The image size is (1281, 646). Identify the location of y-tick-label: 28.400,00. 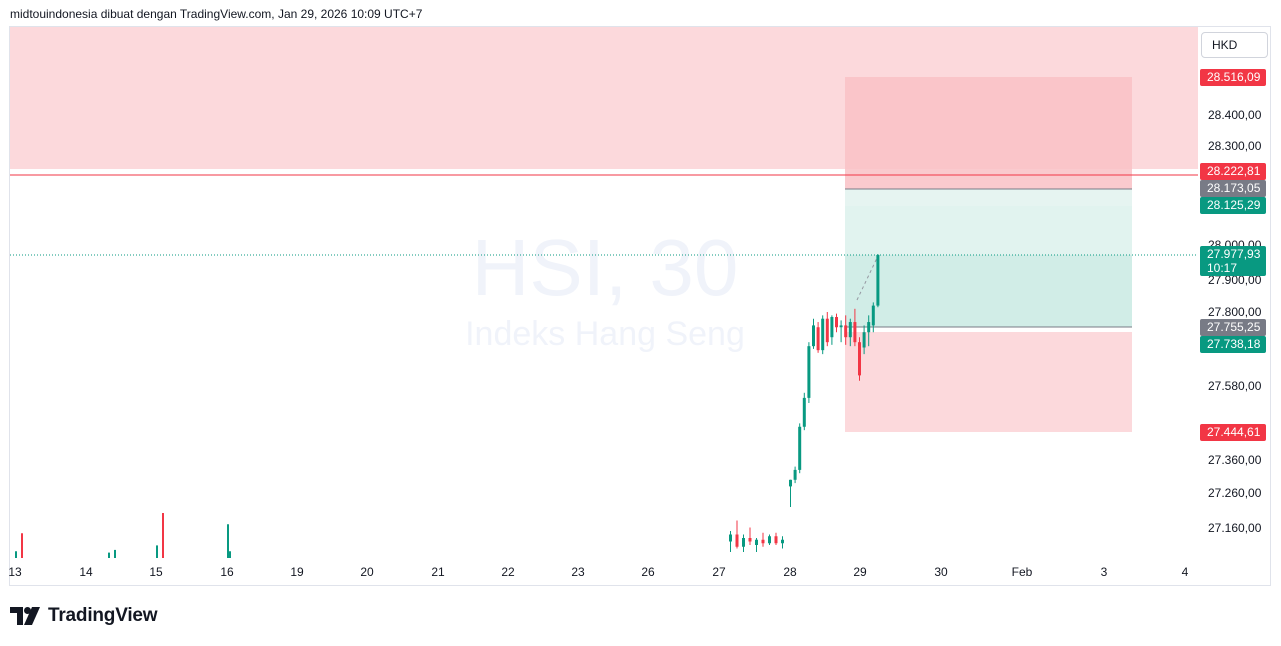
(1235, 115).